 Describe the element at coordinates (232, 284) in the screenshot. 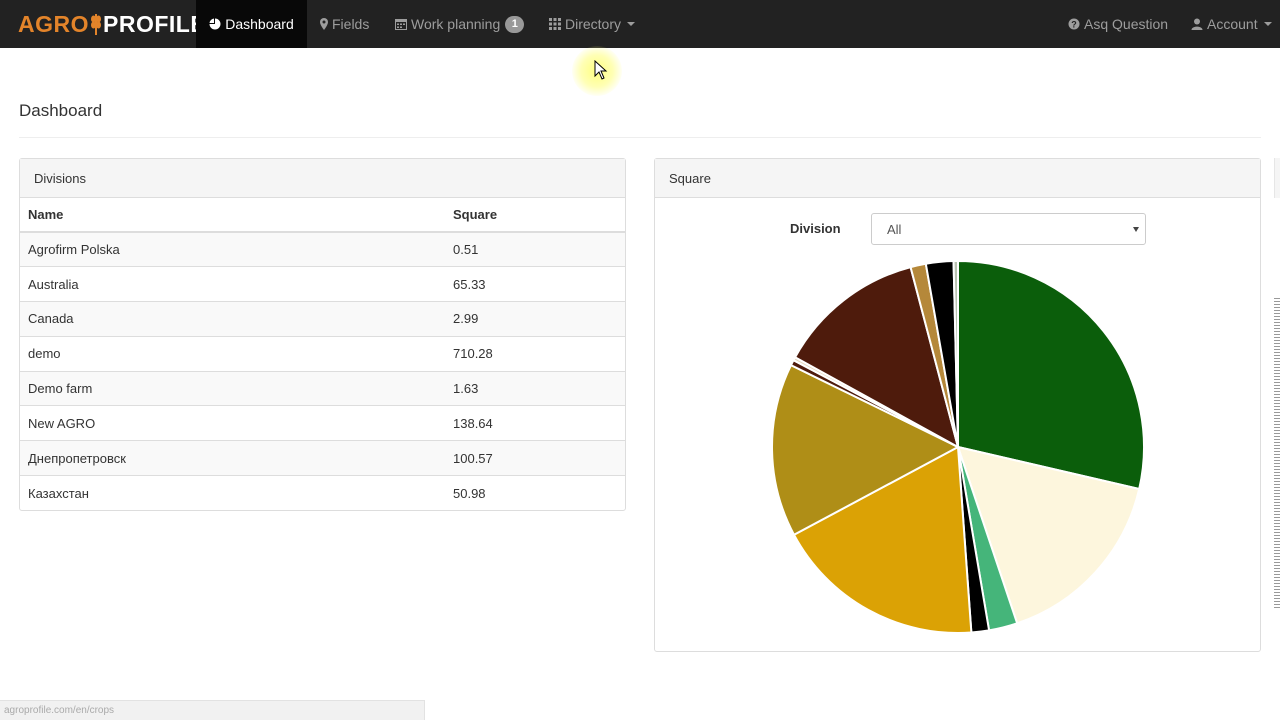

I see `cell-name: Australia` at that location.